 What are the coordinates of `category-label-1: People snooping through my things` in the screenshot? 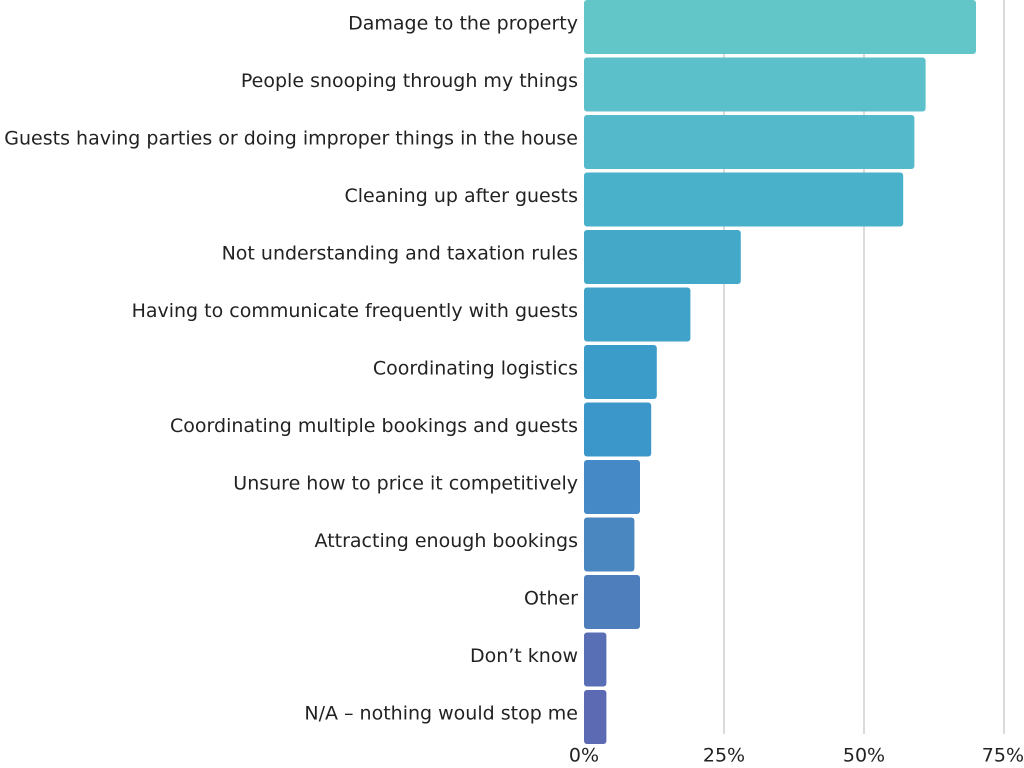 It's located at (409, 81).